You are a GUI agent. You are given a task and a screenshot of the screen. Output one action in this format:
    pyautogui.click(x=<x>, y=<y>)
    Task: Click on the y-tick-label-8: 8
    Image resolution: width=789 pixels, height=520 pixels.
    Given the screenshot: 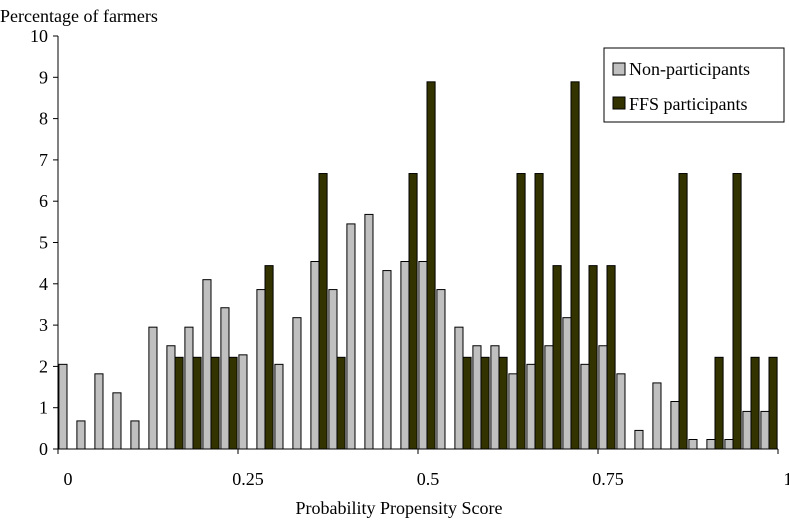 What is the action you would take?
    pyautogui.click(x=43, y=119)
    